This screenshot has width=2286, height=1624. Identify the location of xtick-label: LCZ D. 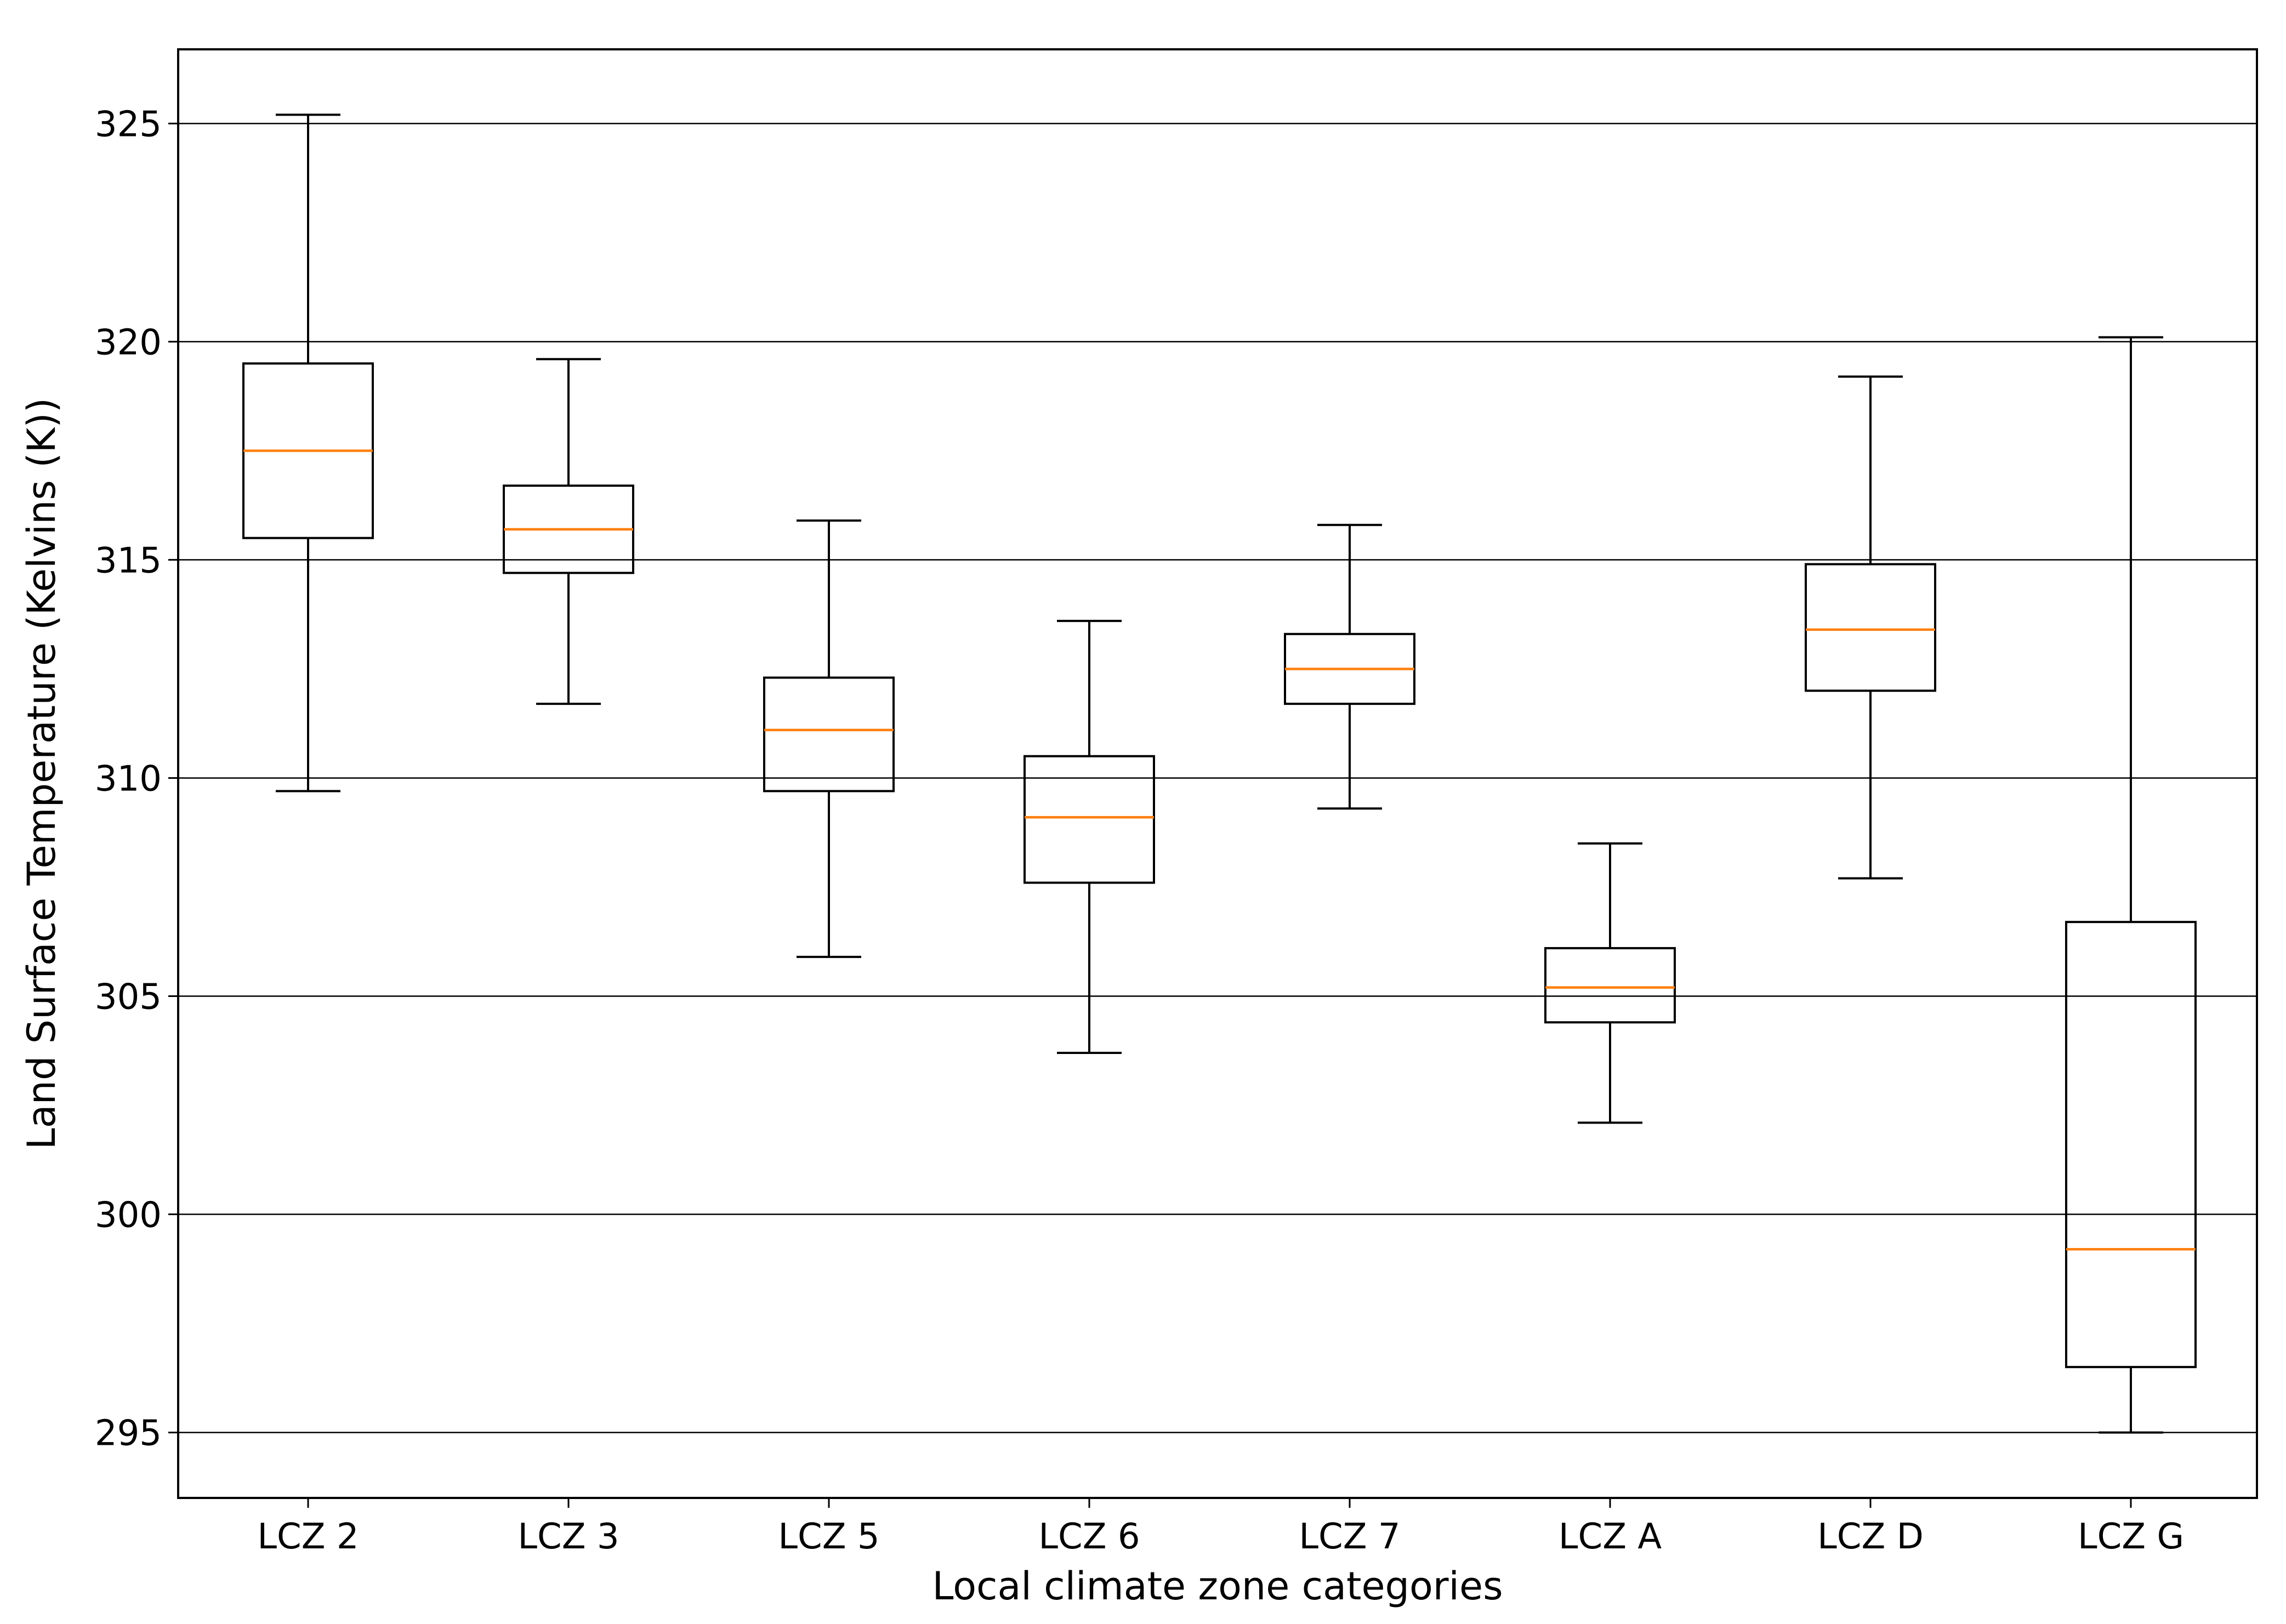
(1870, 1537).